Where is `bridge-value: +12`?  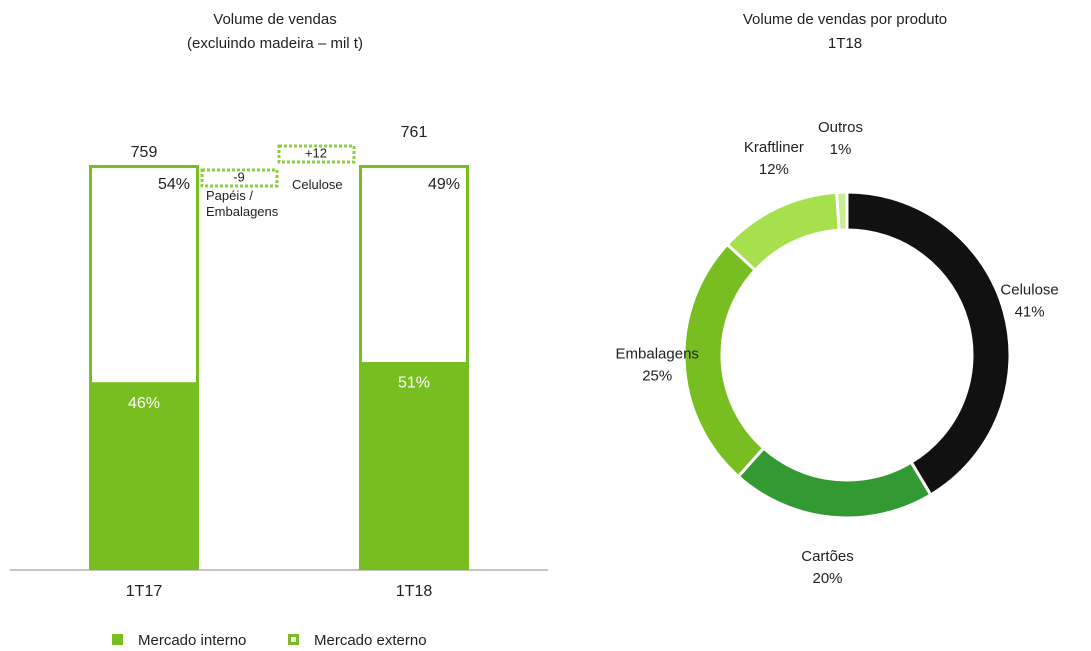
bridge-value: +12 is located at coordinates (316, 152).